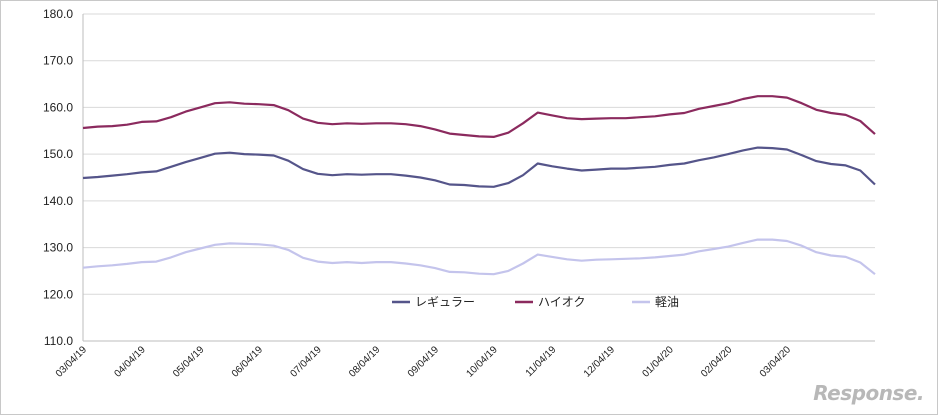  I want to click on x-tick-label: 12/04/19, so click(600, 362).